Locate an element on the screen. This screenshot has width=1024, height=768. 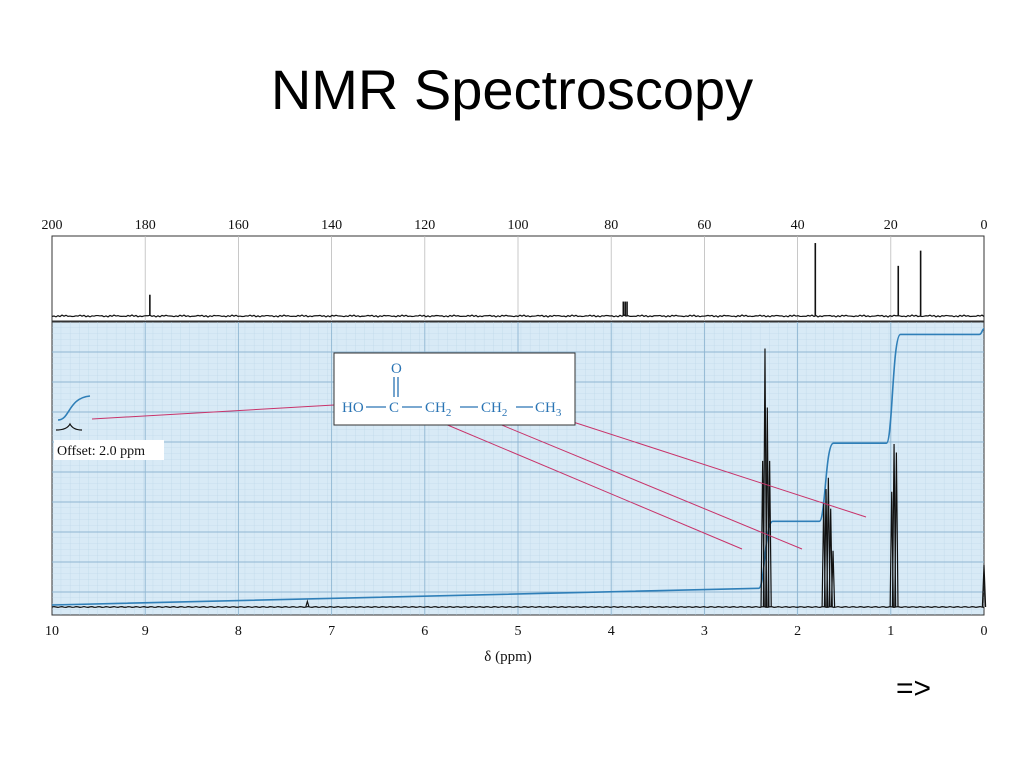
carbon-tick-label: 20 is located at coordinates (891, 225).